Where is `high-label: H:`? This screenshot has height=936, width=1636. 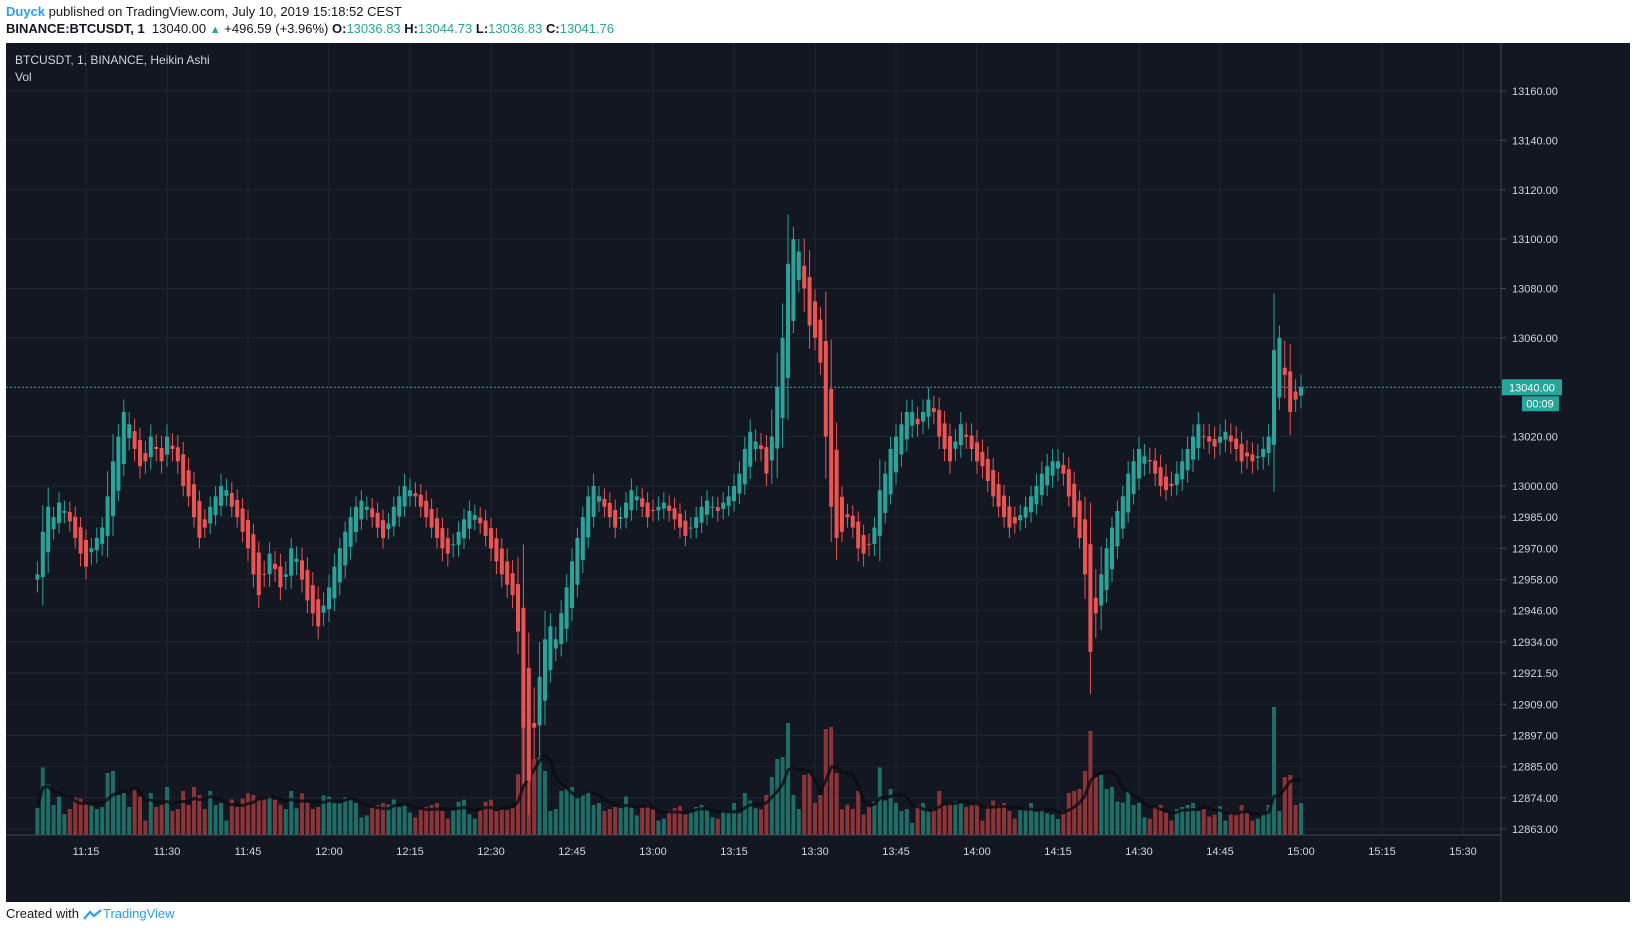 high-label: H: is located at coordinates (411, 28).